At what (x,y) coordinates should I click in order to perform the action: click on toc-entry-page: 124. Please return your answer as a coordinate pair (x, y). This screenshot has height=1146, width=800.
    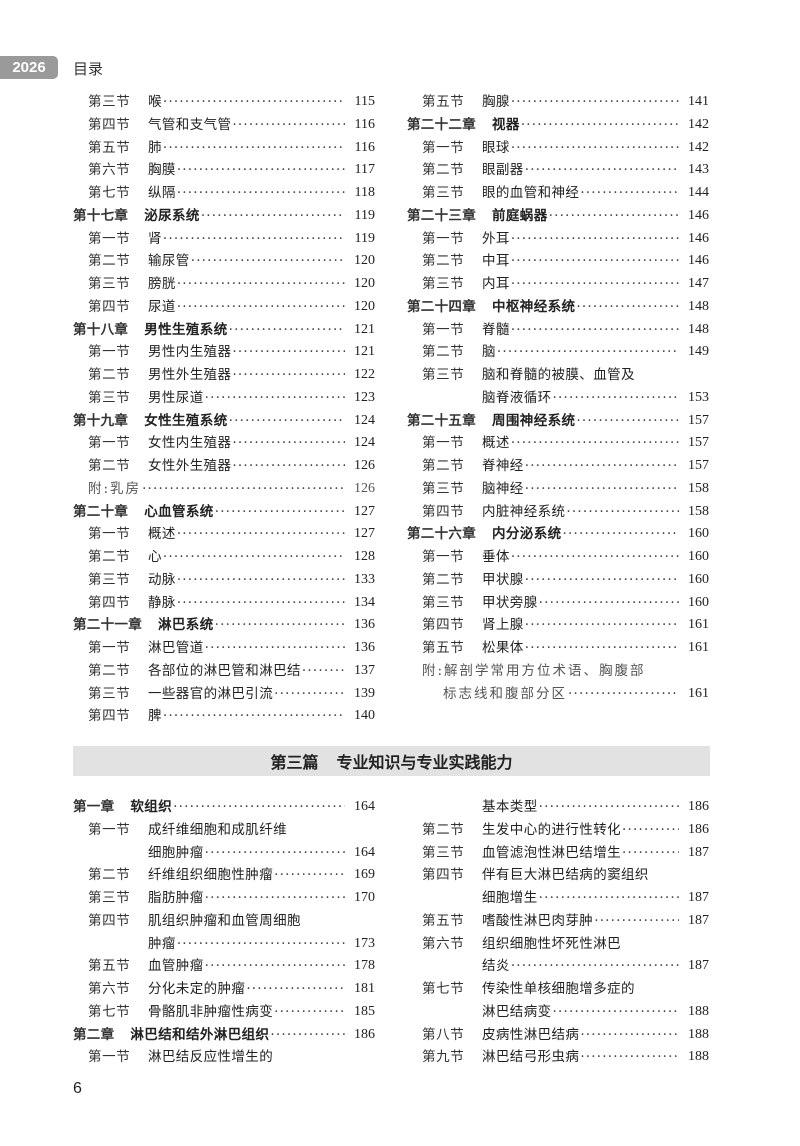
    Looking at the image, I should click on (364, 443).